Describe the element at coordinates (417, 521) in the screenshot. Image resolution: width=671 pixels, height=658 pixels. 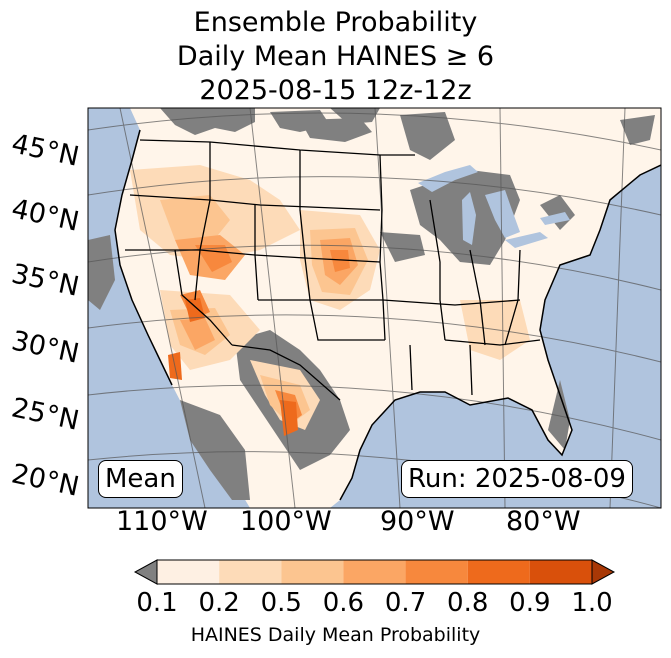
I see `lon-label-90: 90°W` at that location.